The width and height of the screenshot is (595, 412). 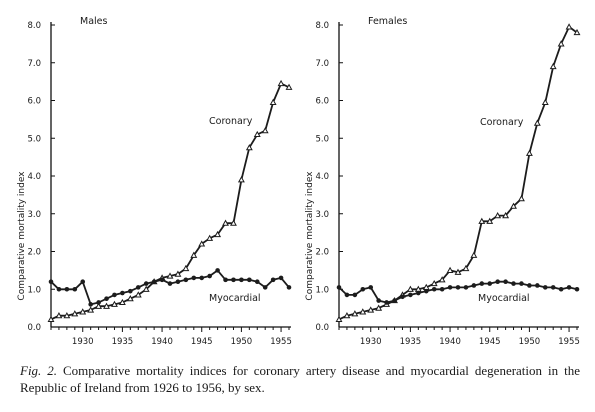 What do you see at coordinates (242, 342) in the screenshot?
I see `x-tick-label: 1950` at bounding box center [242, 342].